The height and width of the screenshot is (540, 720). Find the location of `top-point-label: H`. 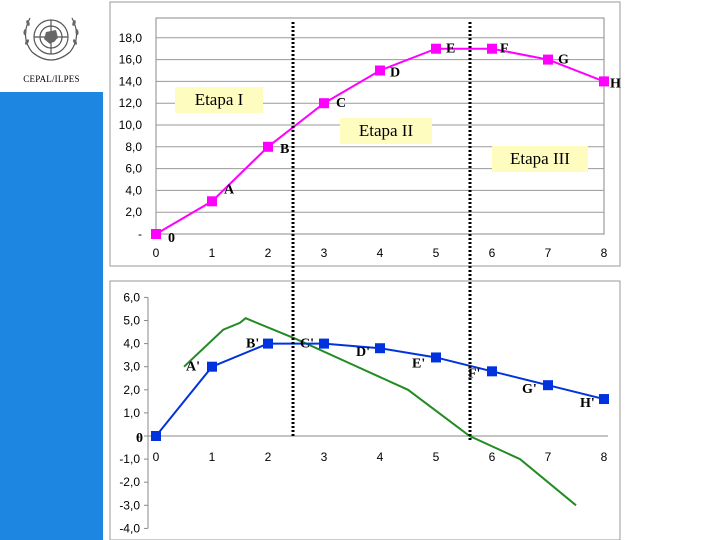

top-point-label: H is located at coordinates (615, 83).